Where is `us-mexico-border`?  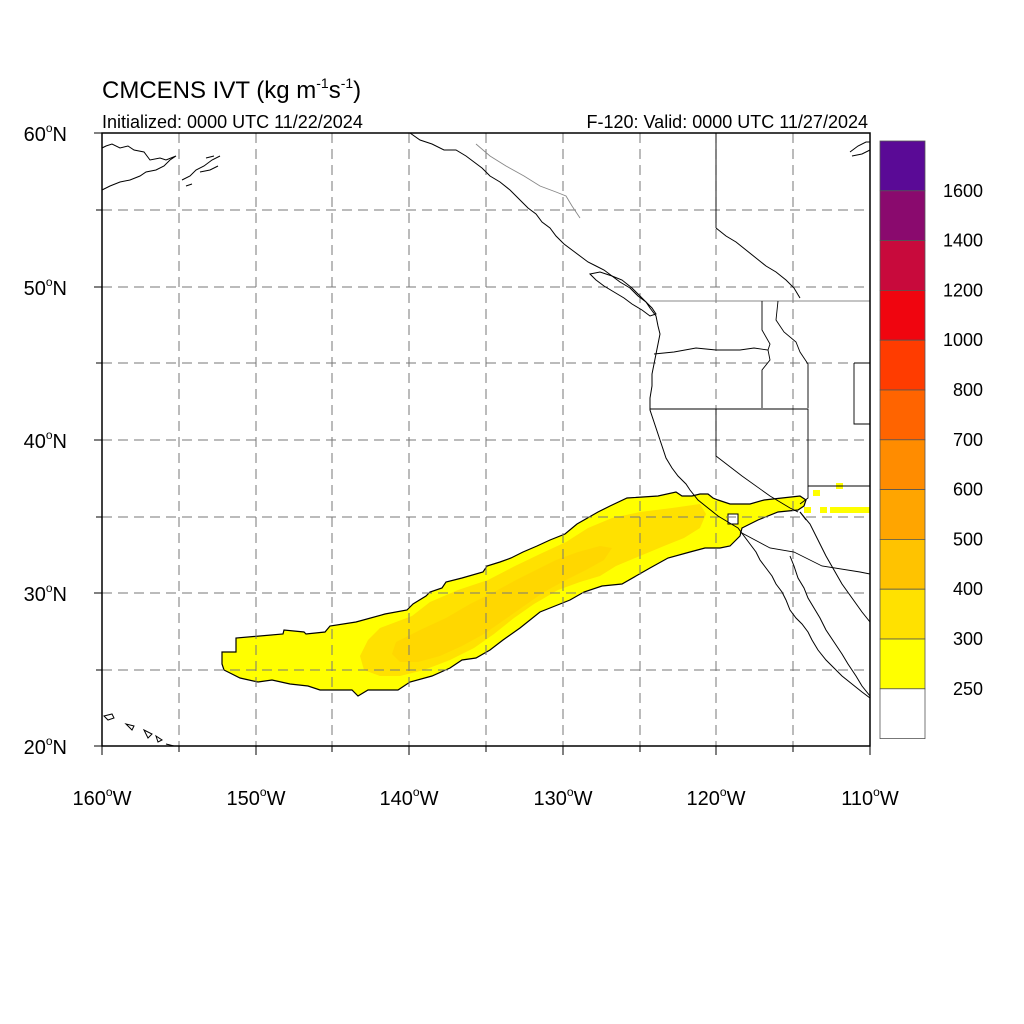
us-mexico-border is located at coordinates (805, 553).